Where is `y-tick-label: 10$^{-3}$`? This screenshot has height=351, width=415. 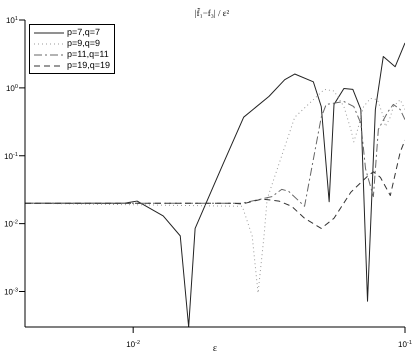 y-tick-label: 10$^{-3}$ is located at coordinates (11, 292).